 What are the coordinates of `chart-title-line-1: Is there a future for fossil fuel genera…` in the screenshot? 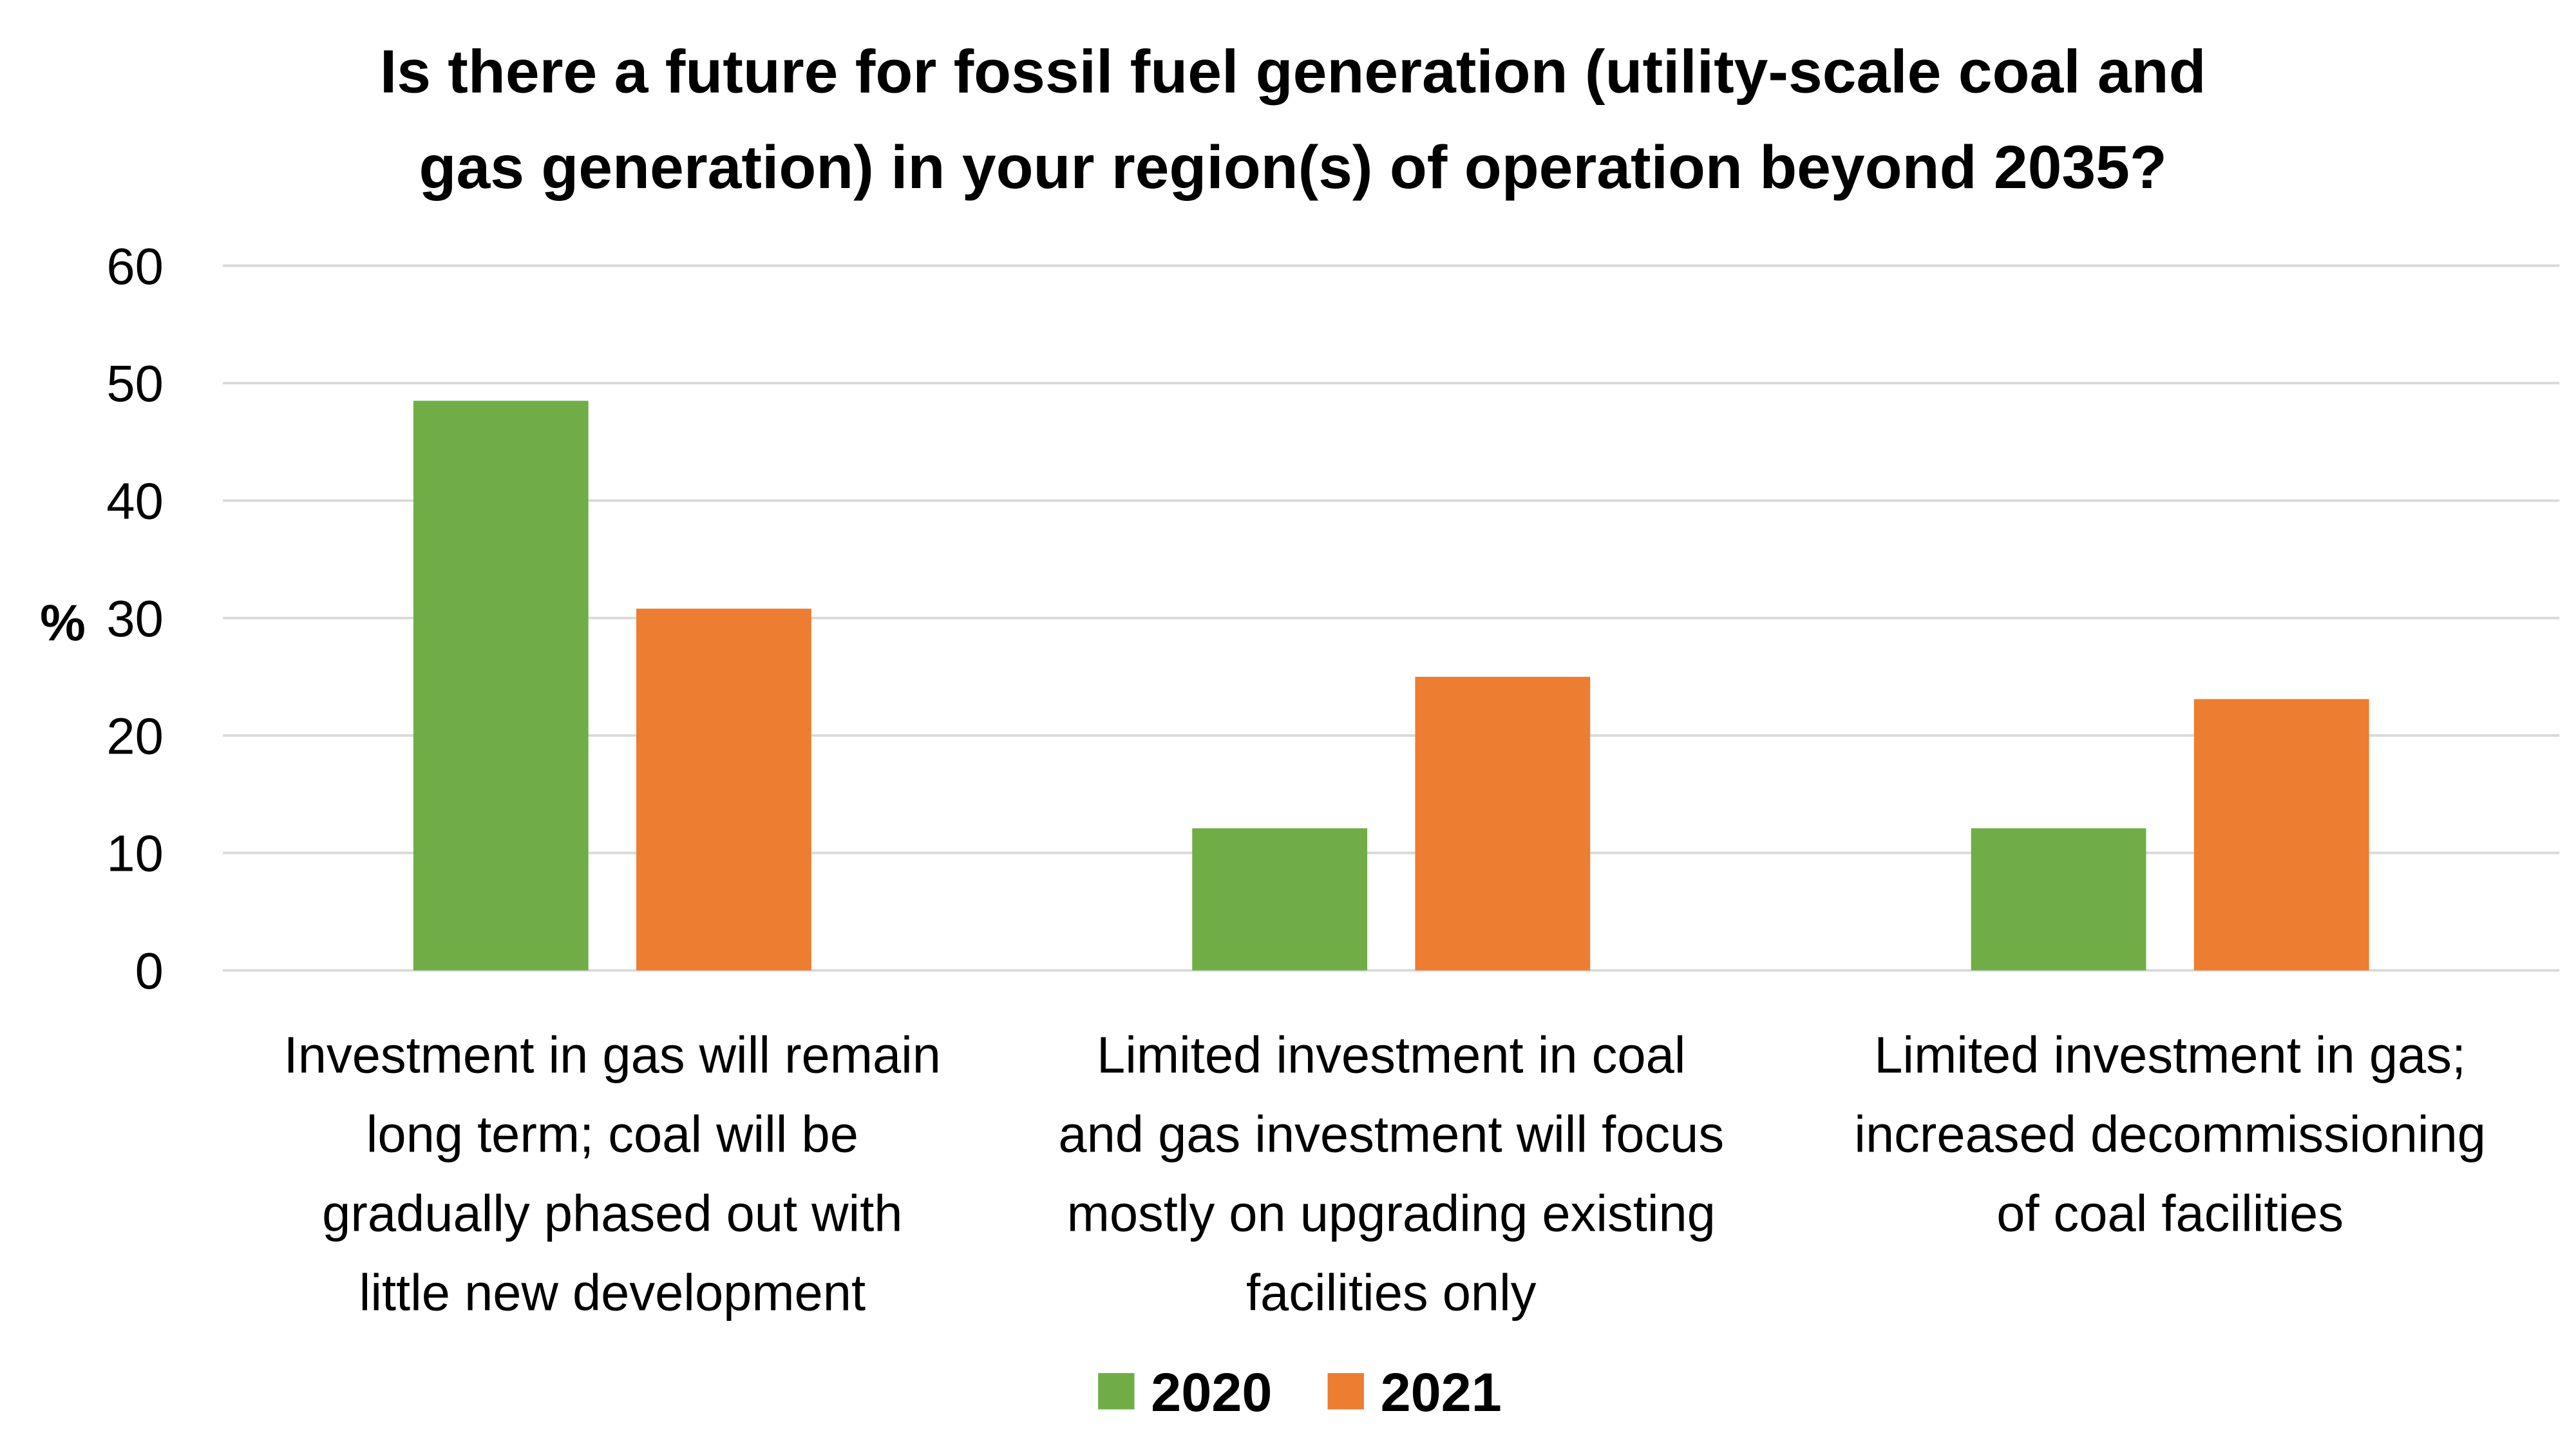 It's located at (1293, 72).